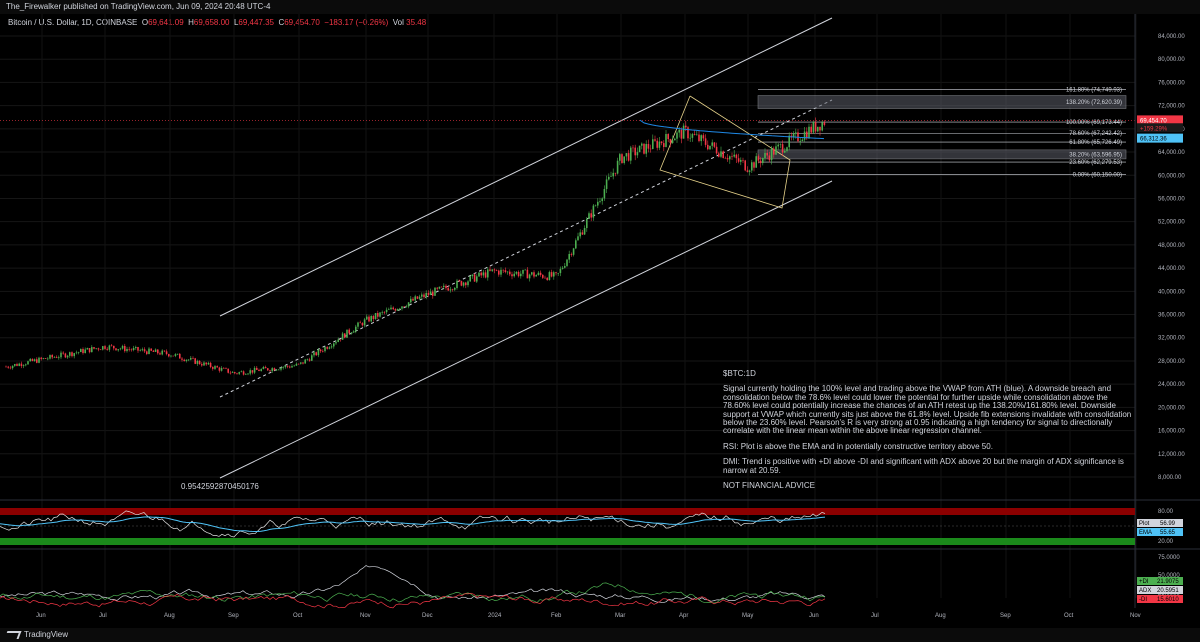 Image resolution: width=1200 pixels, height=642 pixels. Describe the element at coordinates (1171, 246) in the screenshot. I see `price-axis-label: 48,000.00` at that location.